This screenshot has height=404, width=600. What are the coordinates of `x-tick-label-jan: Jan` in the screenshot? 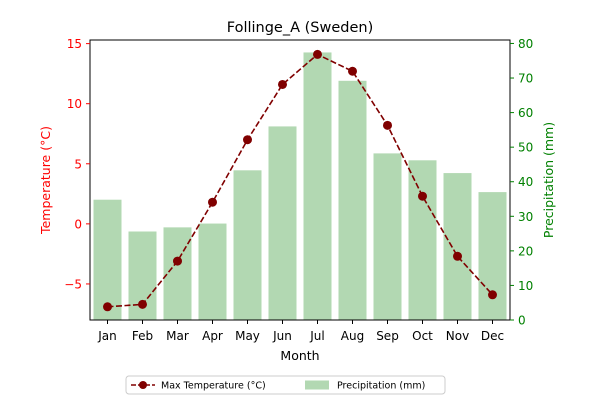 It's located at (107, 336).